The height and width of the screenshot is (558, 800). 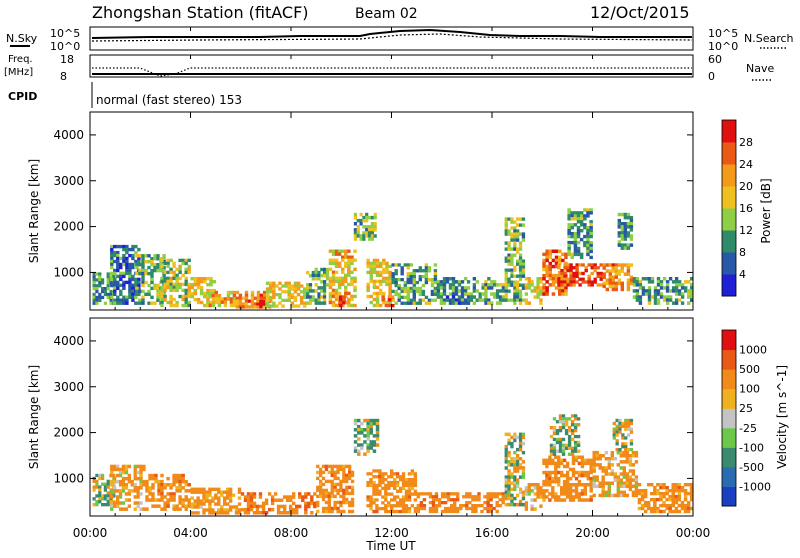 I want to click on power-colorbar-tick: 16, so click(x=746, y=208).